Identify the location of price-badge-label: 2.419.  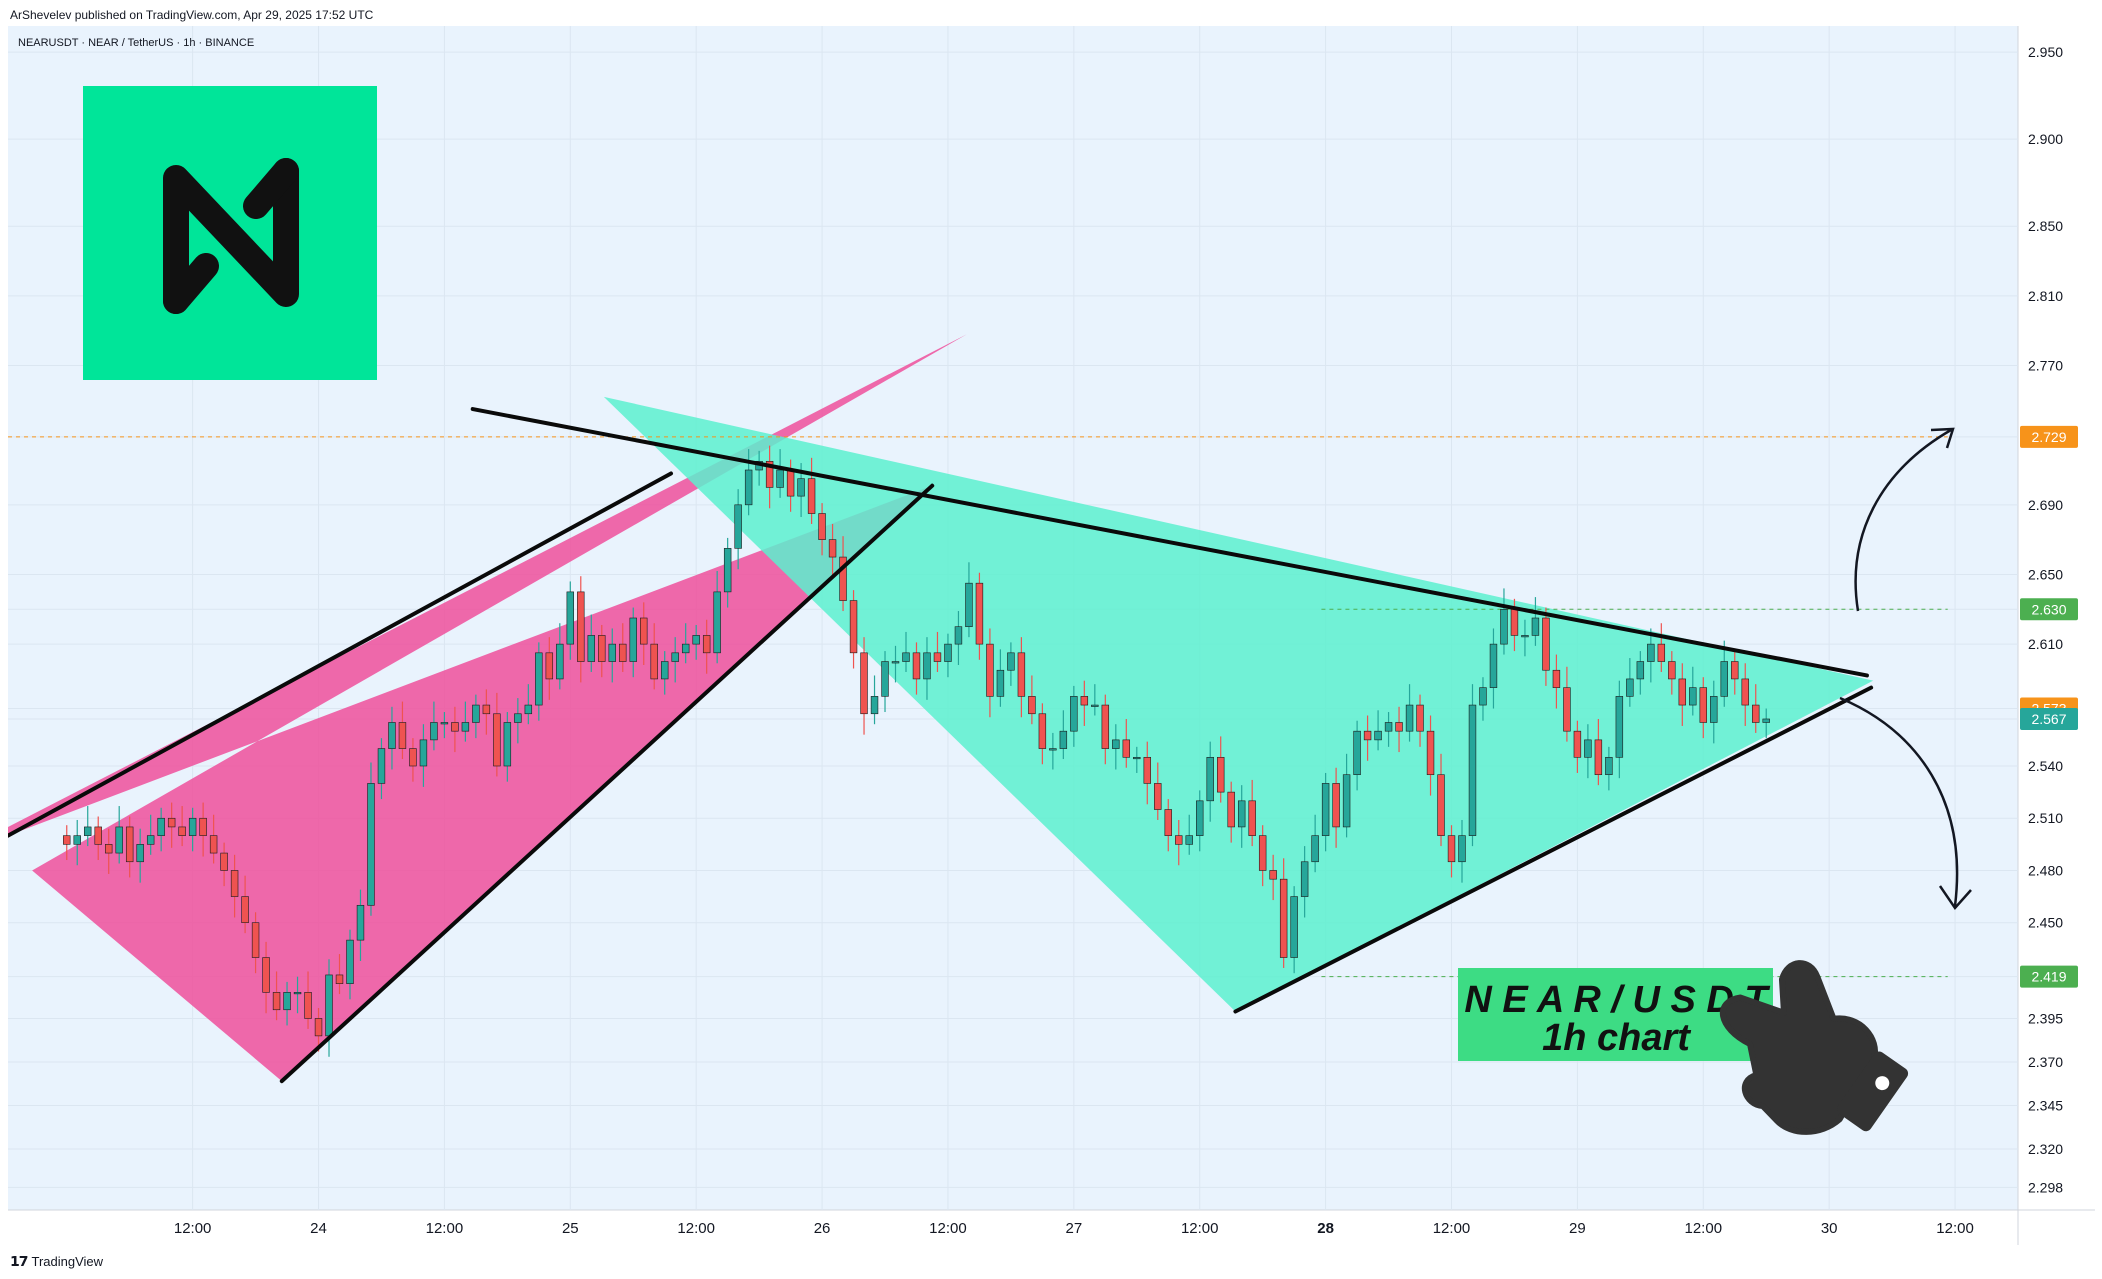
(2048, 977).